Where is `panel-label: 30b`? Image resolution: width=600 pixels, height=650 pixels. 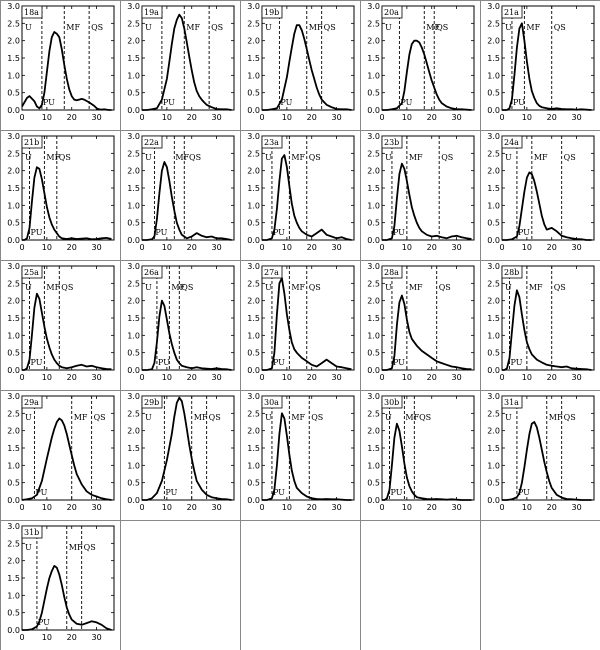 panel-label: 30b is located at coordinates (391, 402).